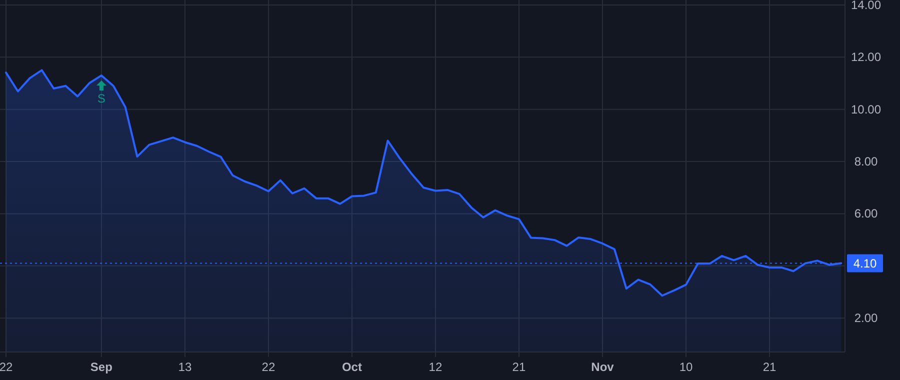  What do you see at coordinates (435, 367) in the screenshot?
I see `x-tick-label: 12` at bounding box center [435, 367].